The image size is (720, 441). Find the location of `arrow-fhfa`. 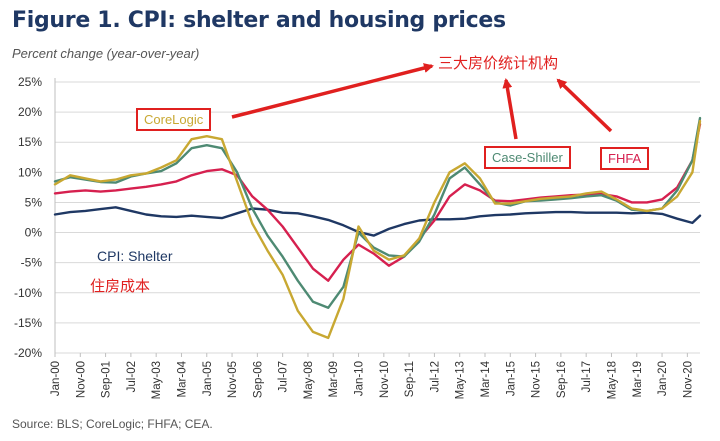

arrow-fhfa is located at coordinates (584, 105).